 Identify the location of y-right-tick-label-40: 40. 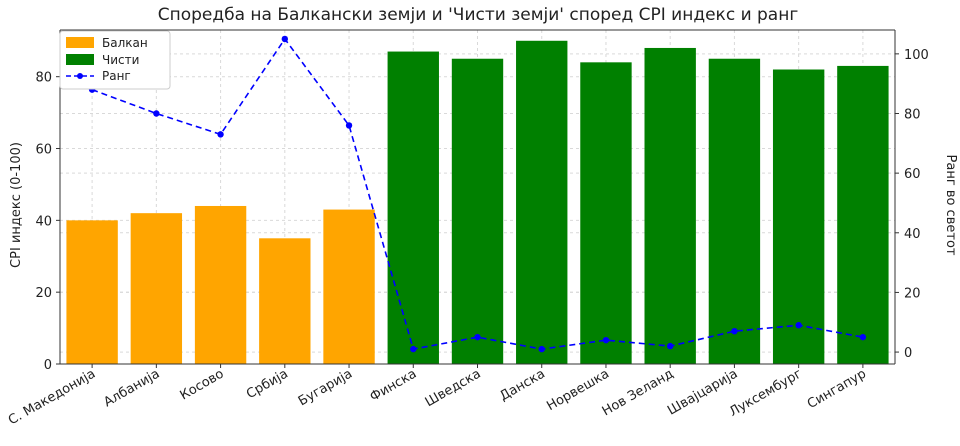
(912, 234).